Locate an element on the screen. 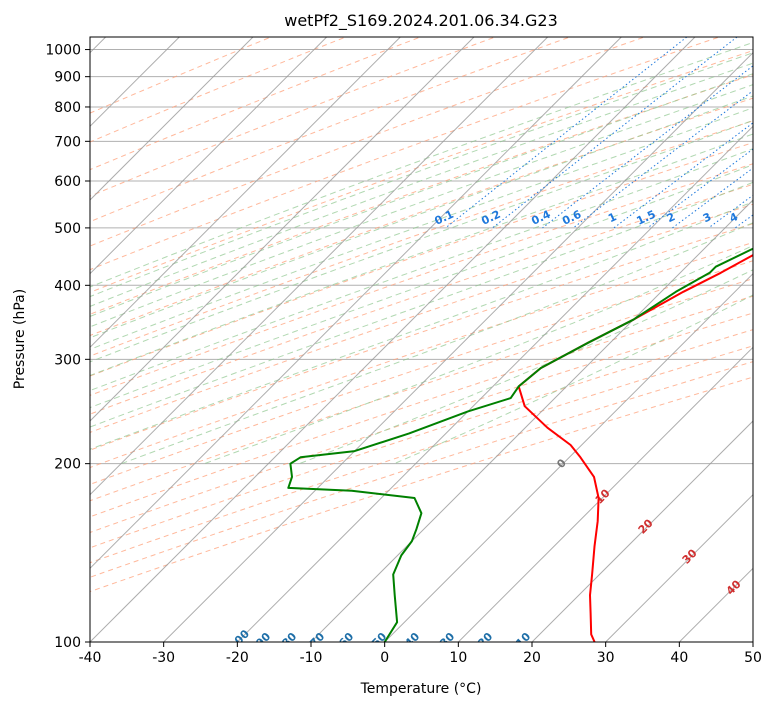 This screenshot has height=708, width=775. y-tick-label: 500 is located at coordinates (67, 229).